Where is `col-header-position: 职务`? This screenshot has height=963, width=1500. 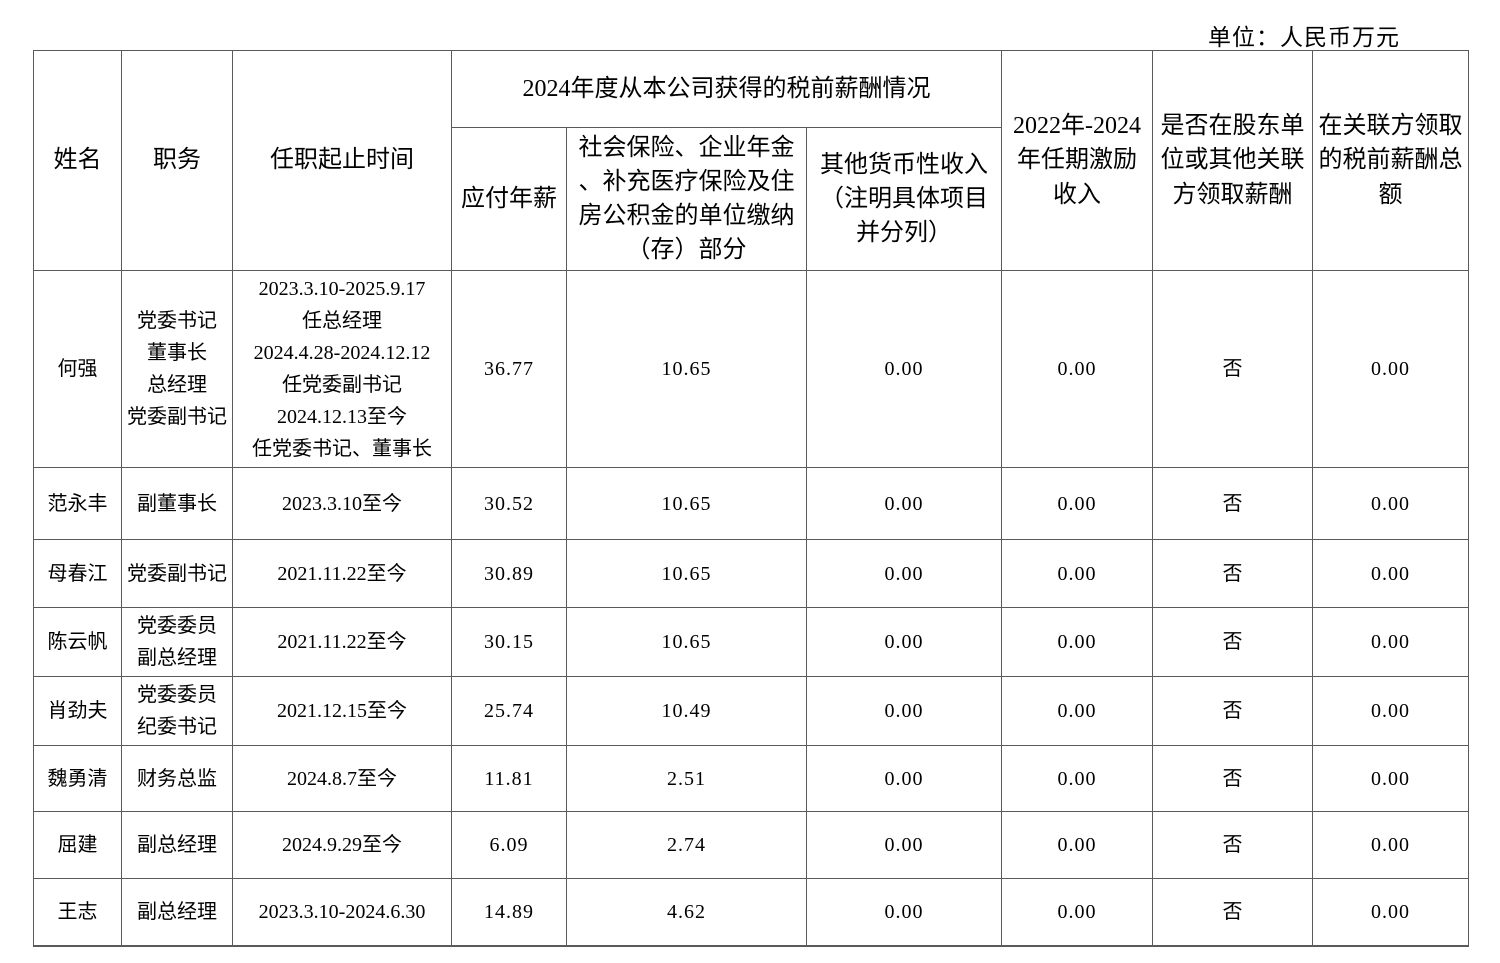
col-header-position: 职务 is located at coordinates (177, 160).